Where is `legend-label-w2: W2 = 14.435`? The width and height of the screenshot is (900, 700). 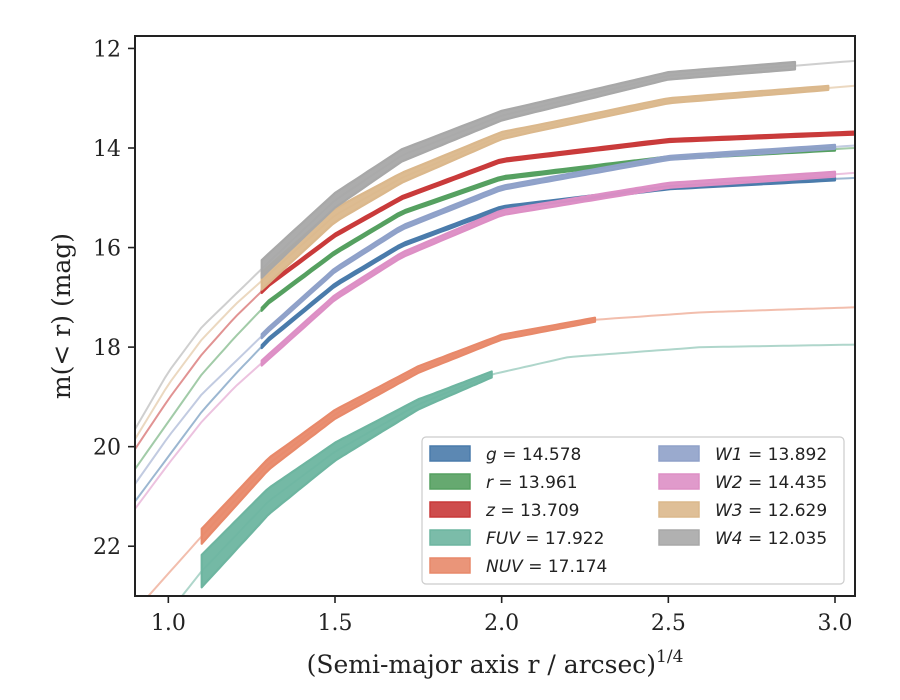
legend-label-w2: W2 = 14.435 is located at coordinates (771, 483).